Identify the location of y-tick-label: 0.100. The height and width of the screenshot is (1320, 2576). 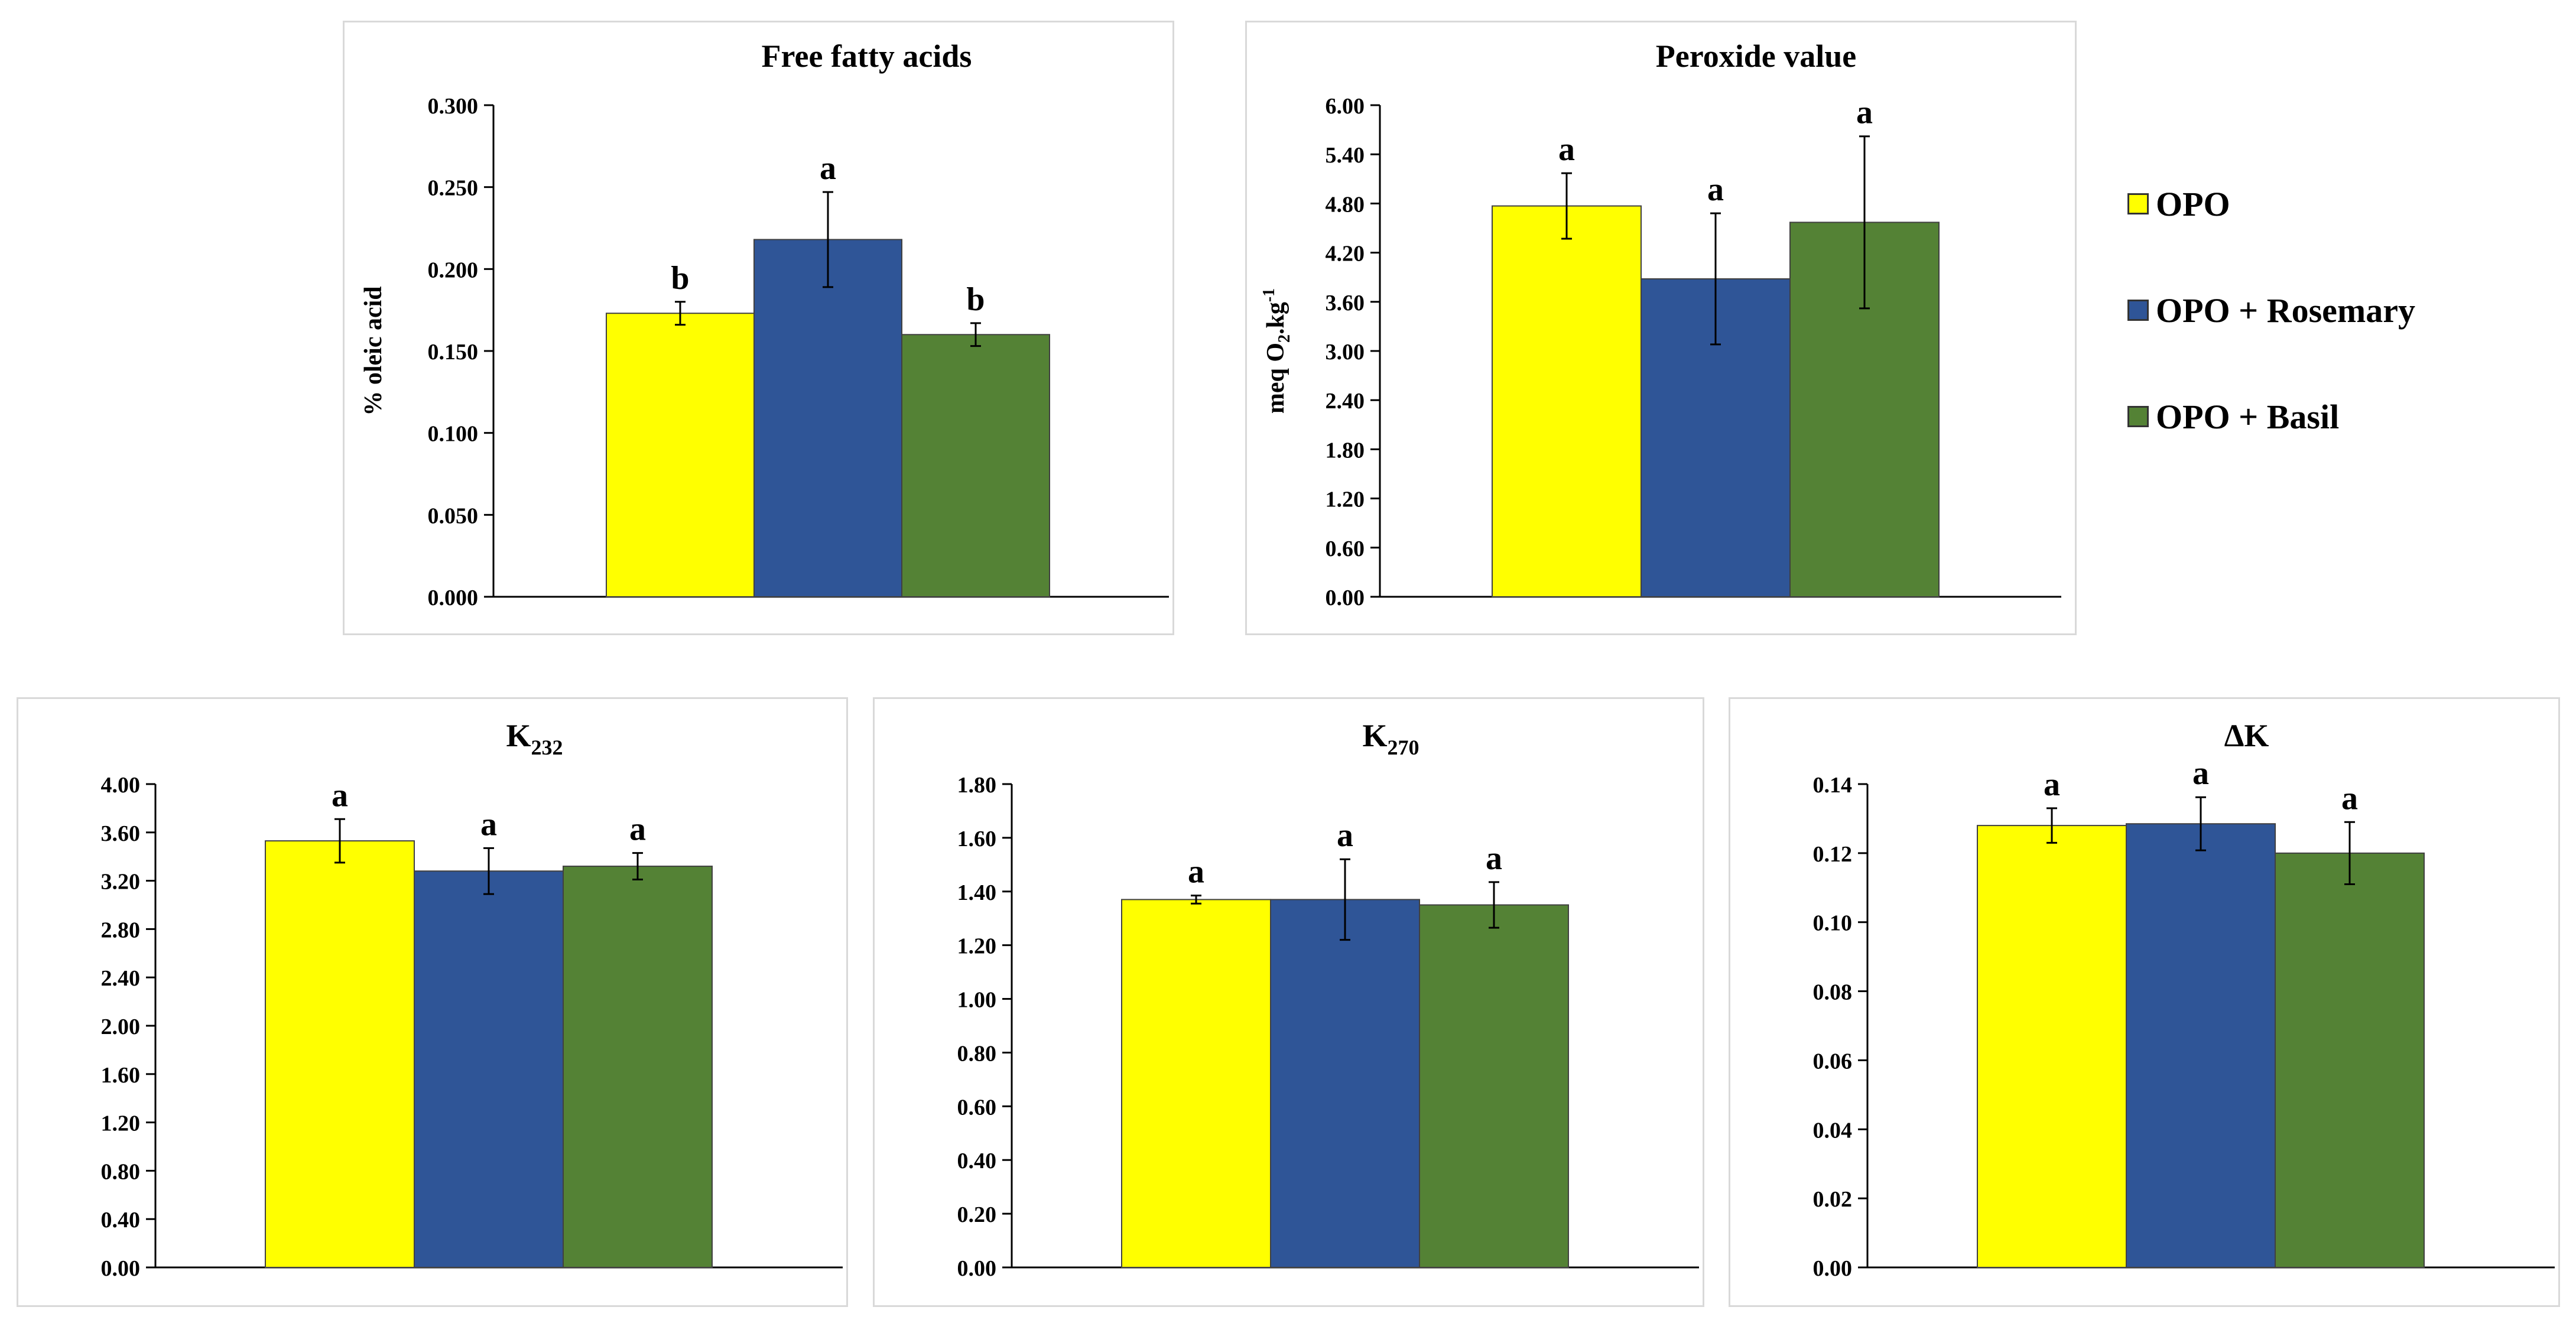
(453, 434).